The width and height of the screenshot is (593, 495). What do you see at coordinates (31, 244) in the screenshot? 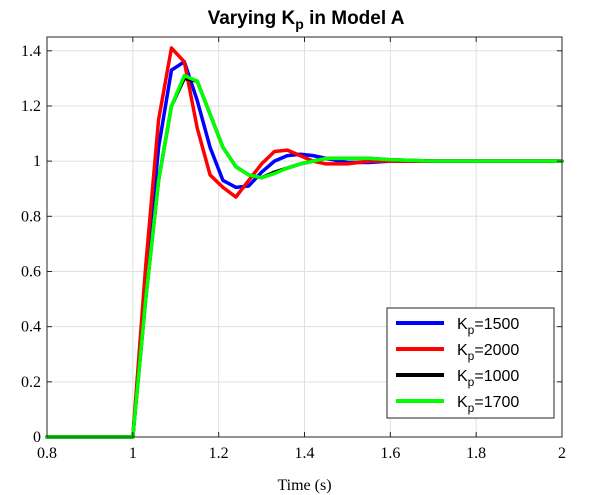
I see `y-tick-labels: 0 0.2 0.4 0.6 0.8 1 1.2 1.4` at bounding box center [31, 244].